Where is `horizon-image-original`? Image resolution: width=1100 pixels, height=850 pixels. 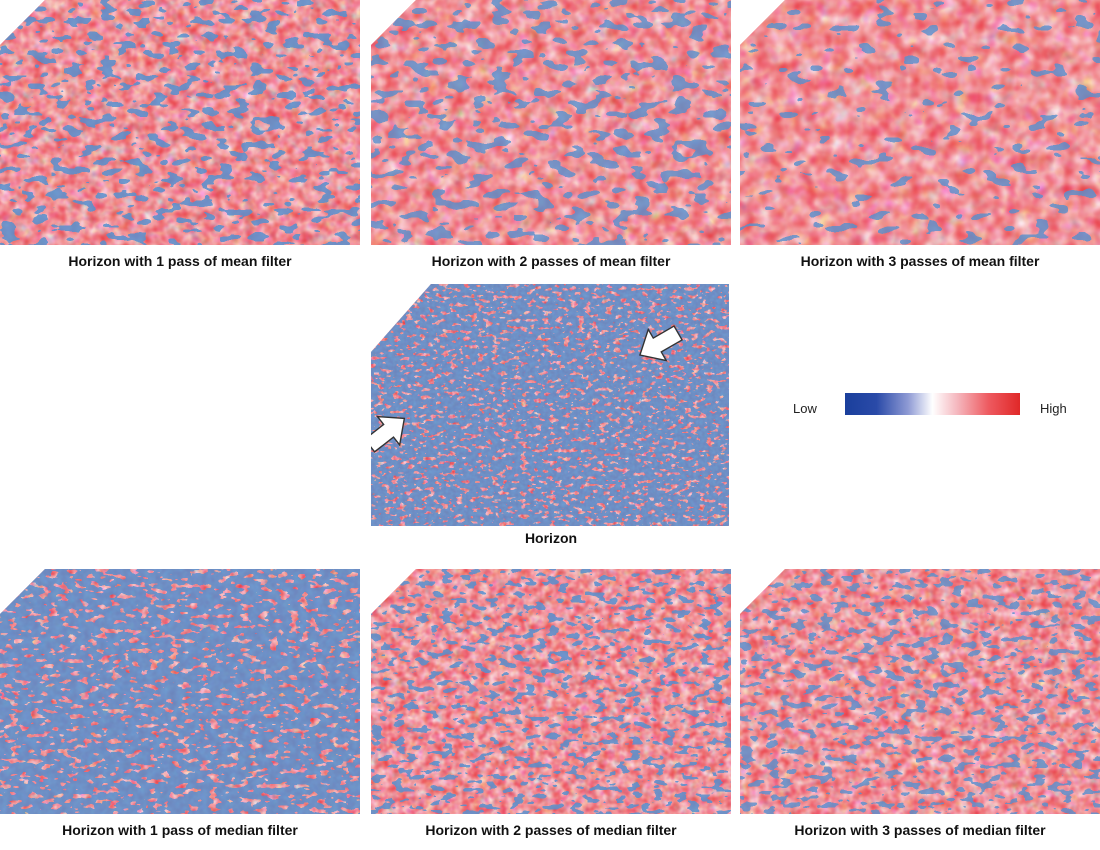
horizon-image-original is located at coordinates (550, 405).